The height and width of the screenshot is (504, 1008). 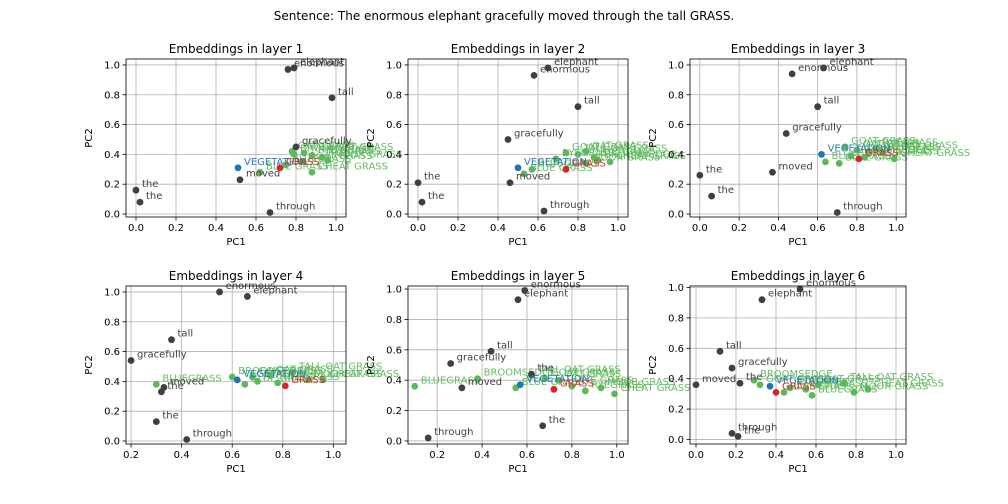 What do you see at coordinates (556, 285) in the screenshot?
I see `point-label-word: enormous` at bounding box center [556, 285].